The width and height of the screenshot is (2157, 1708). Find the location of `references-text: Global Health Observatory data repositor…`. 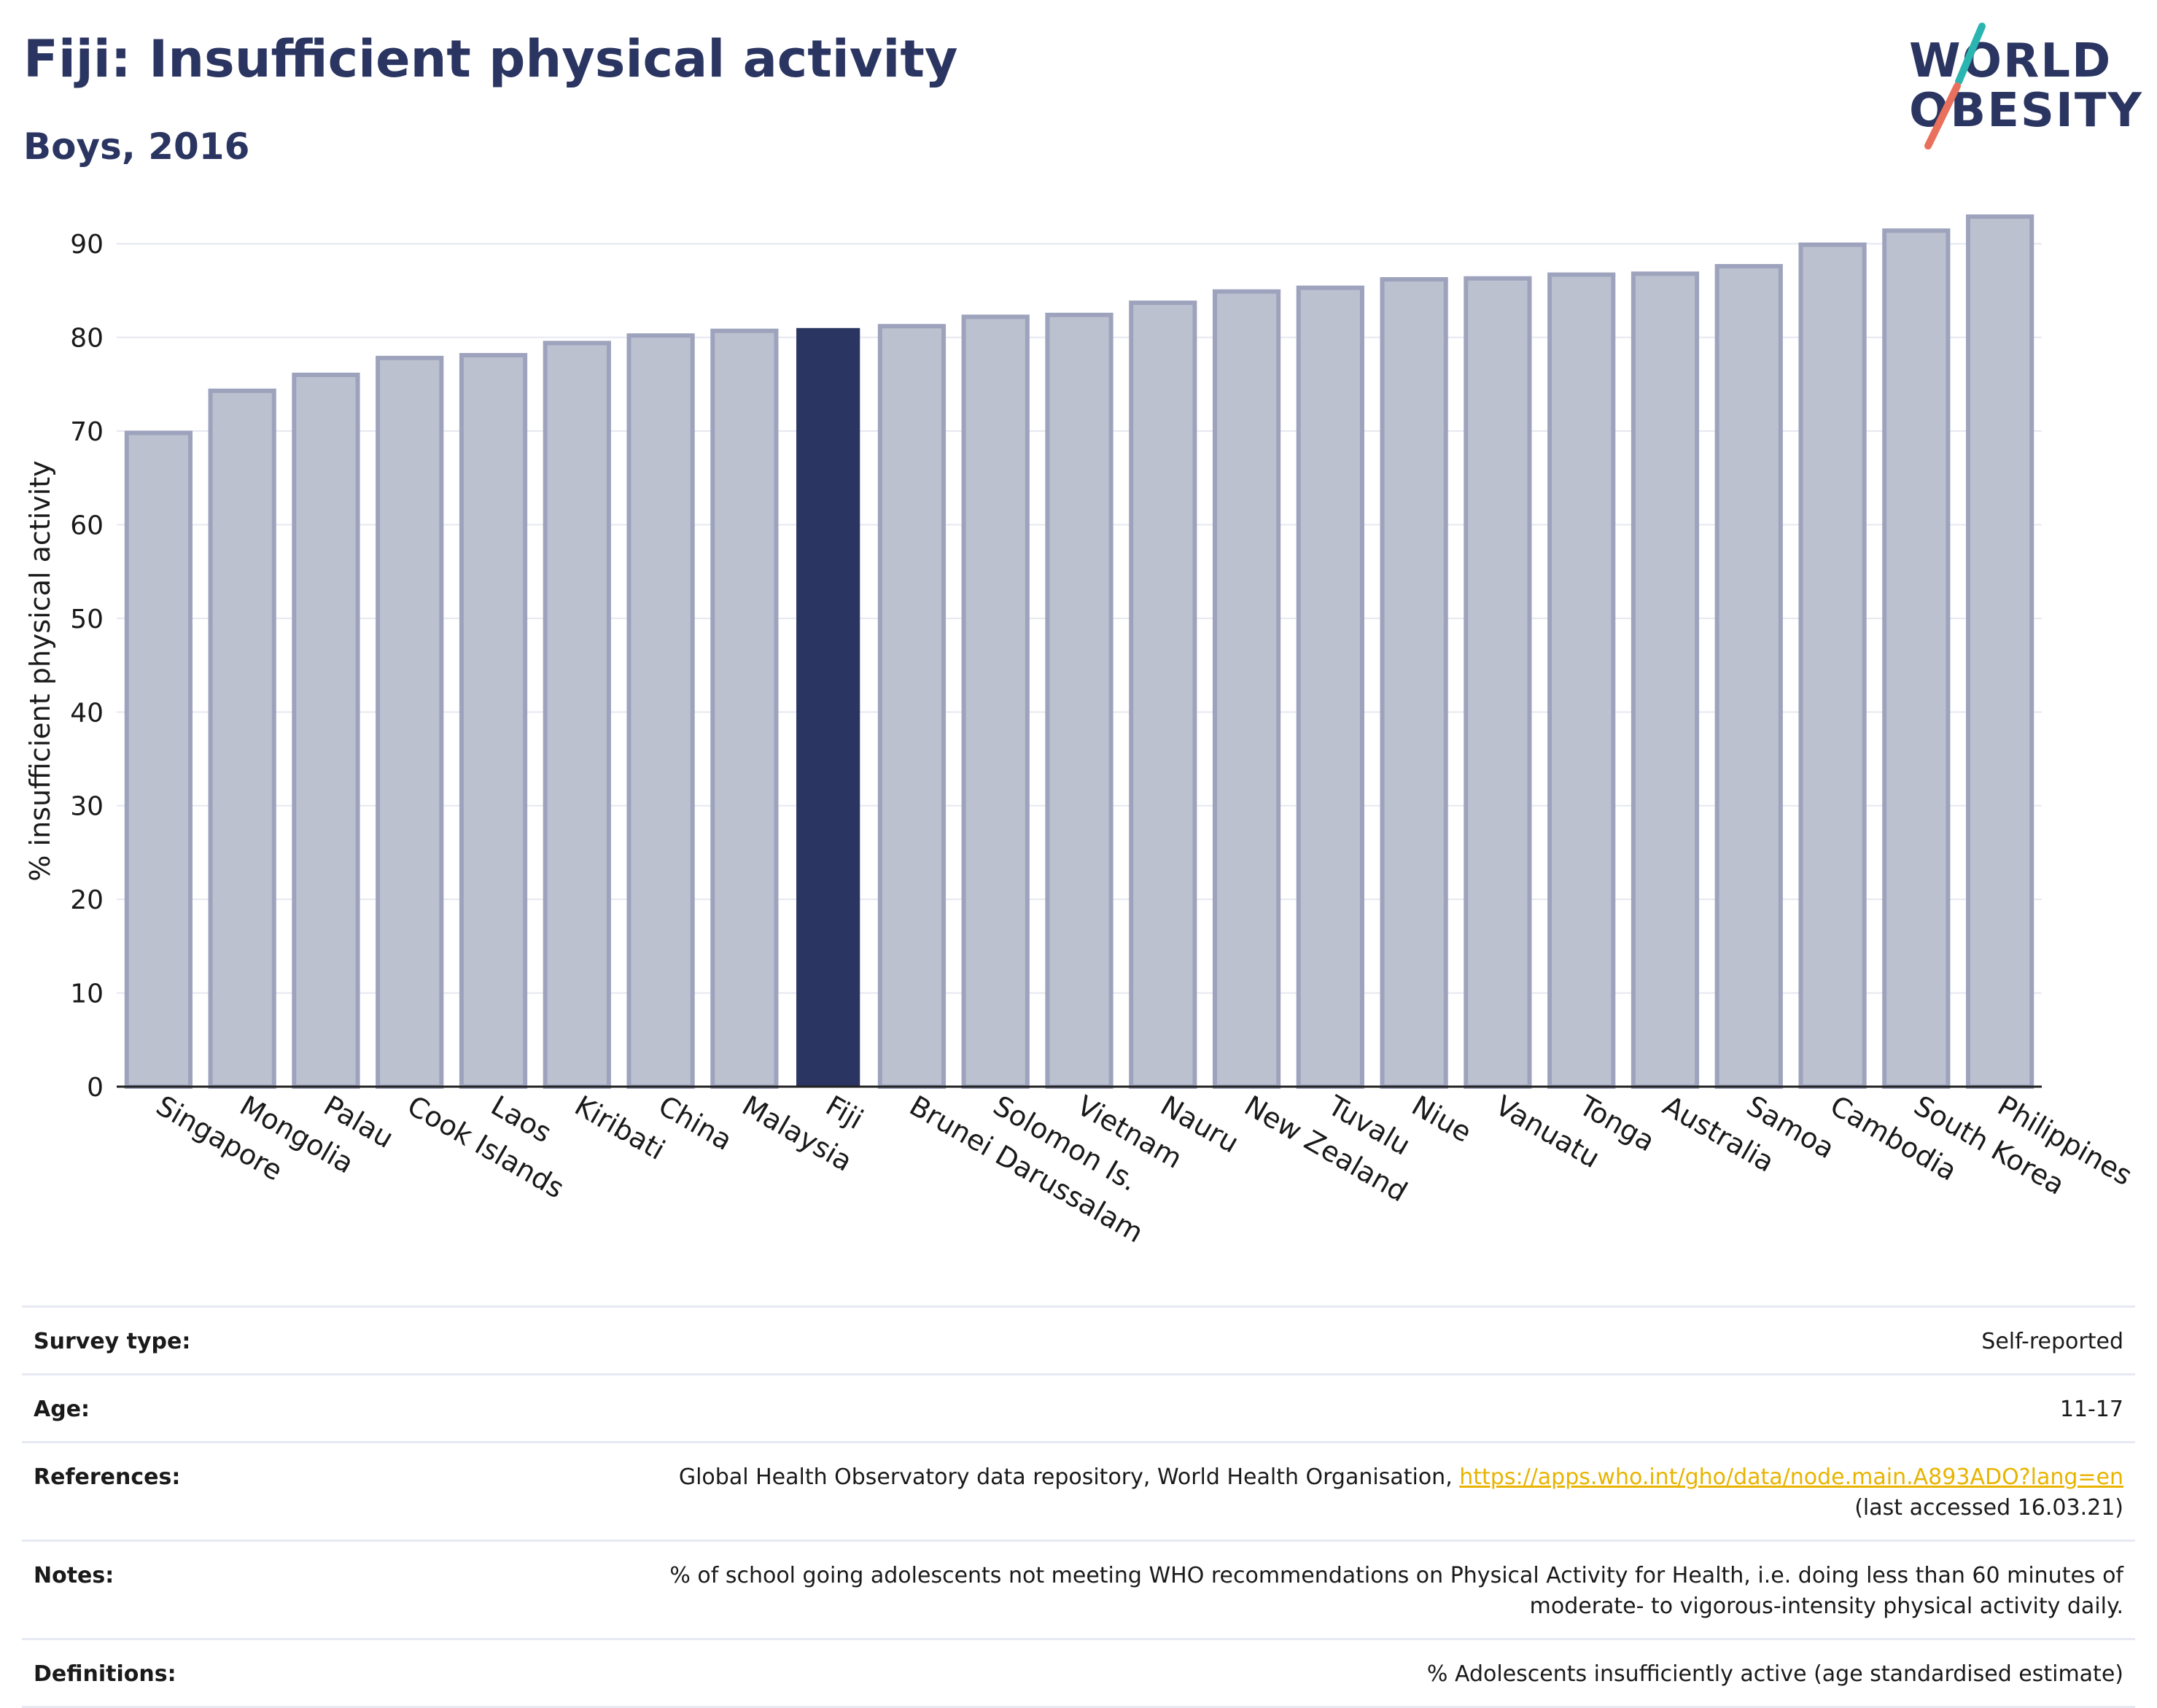

references-text: Global Health Observatory data repositor… is located at coordinates (1069, 1477).